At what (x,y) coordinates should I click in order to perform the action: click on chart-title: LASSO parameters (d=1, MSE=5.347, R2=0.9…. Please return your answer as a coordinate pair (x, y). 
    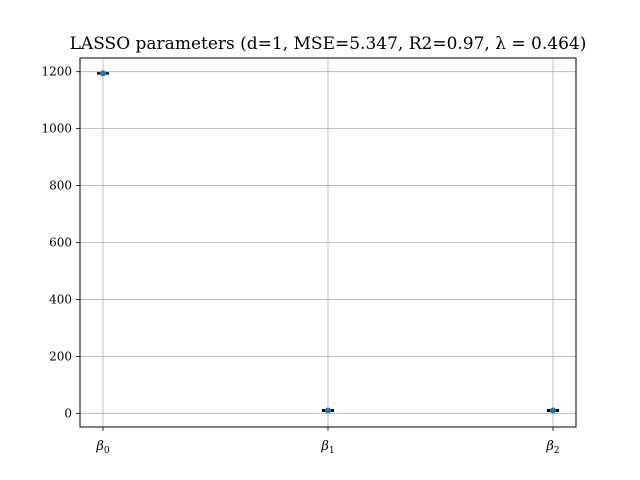
    Looking at the image, I should click on (328, 44).